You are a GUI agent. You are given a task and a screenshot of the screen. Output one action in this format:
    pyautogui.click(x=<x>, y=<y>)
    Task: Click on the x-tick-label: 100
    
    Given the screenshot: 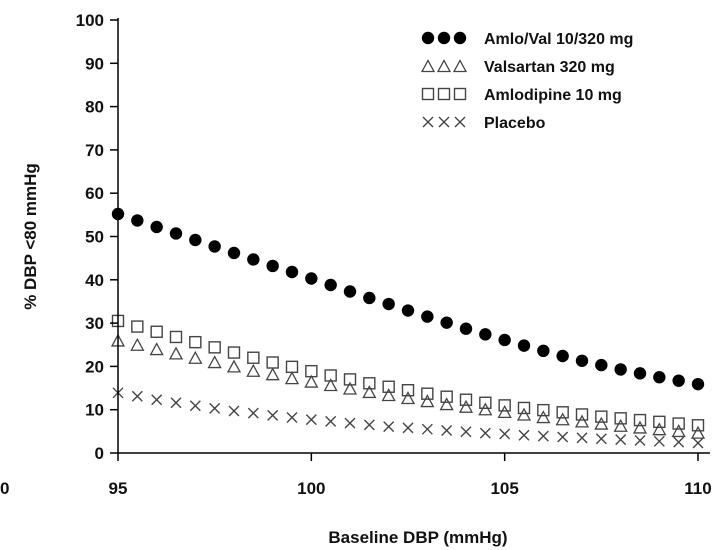 What is the action you would take?
    pyautogui.click(x=311, y=488)
    